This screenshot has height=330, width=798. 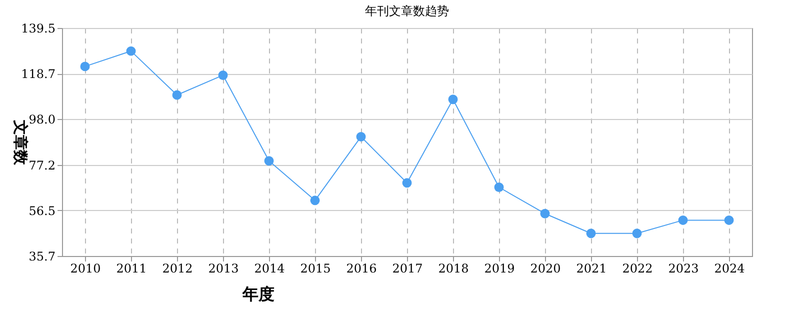 I want to click on y-tick-label: 56.5, so click(x=42, y=211).